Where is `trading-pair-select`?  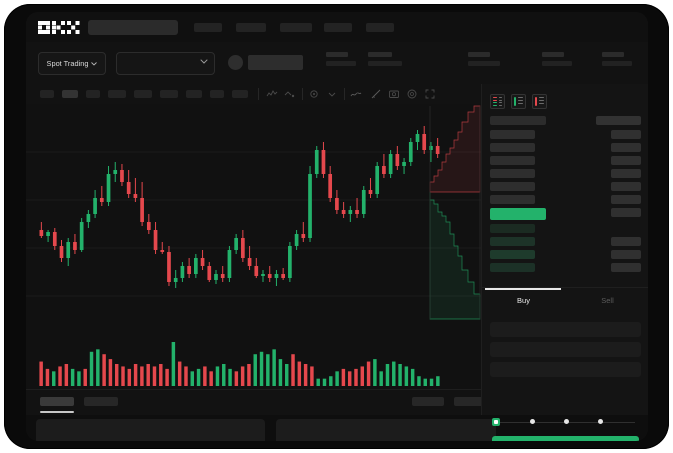
trading-pair-select is located at coordinates (165, 63).